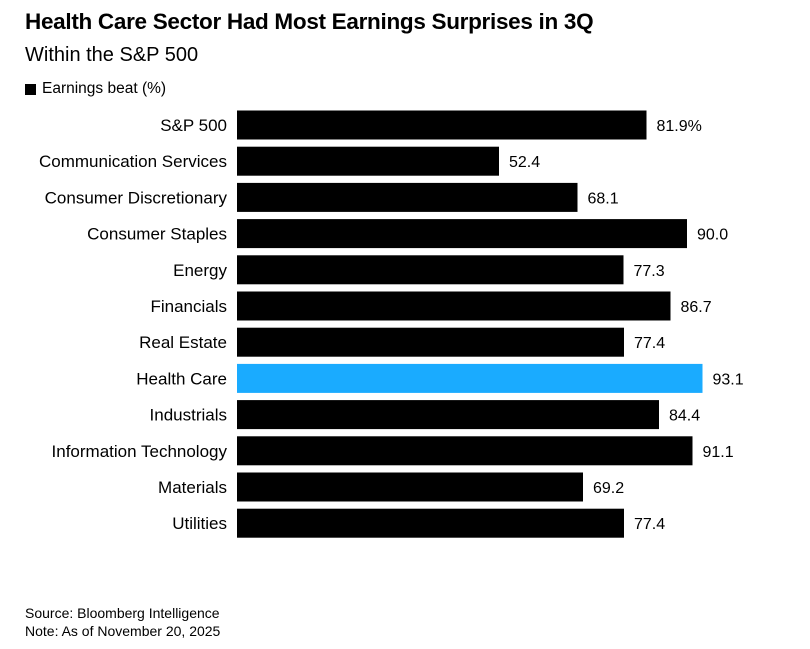 The image size is (810, 649). I want to click on category-label: Materials, so click(192, 487).